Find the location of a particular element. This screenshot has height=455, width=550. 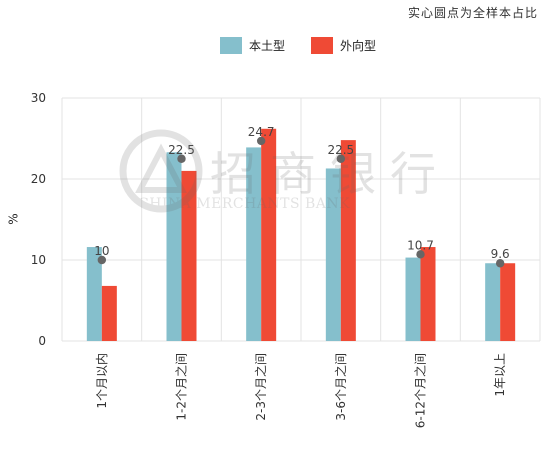

overall-value-label: 10 is located at coordinates (101, 251).